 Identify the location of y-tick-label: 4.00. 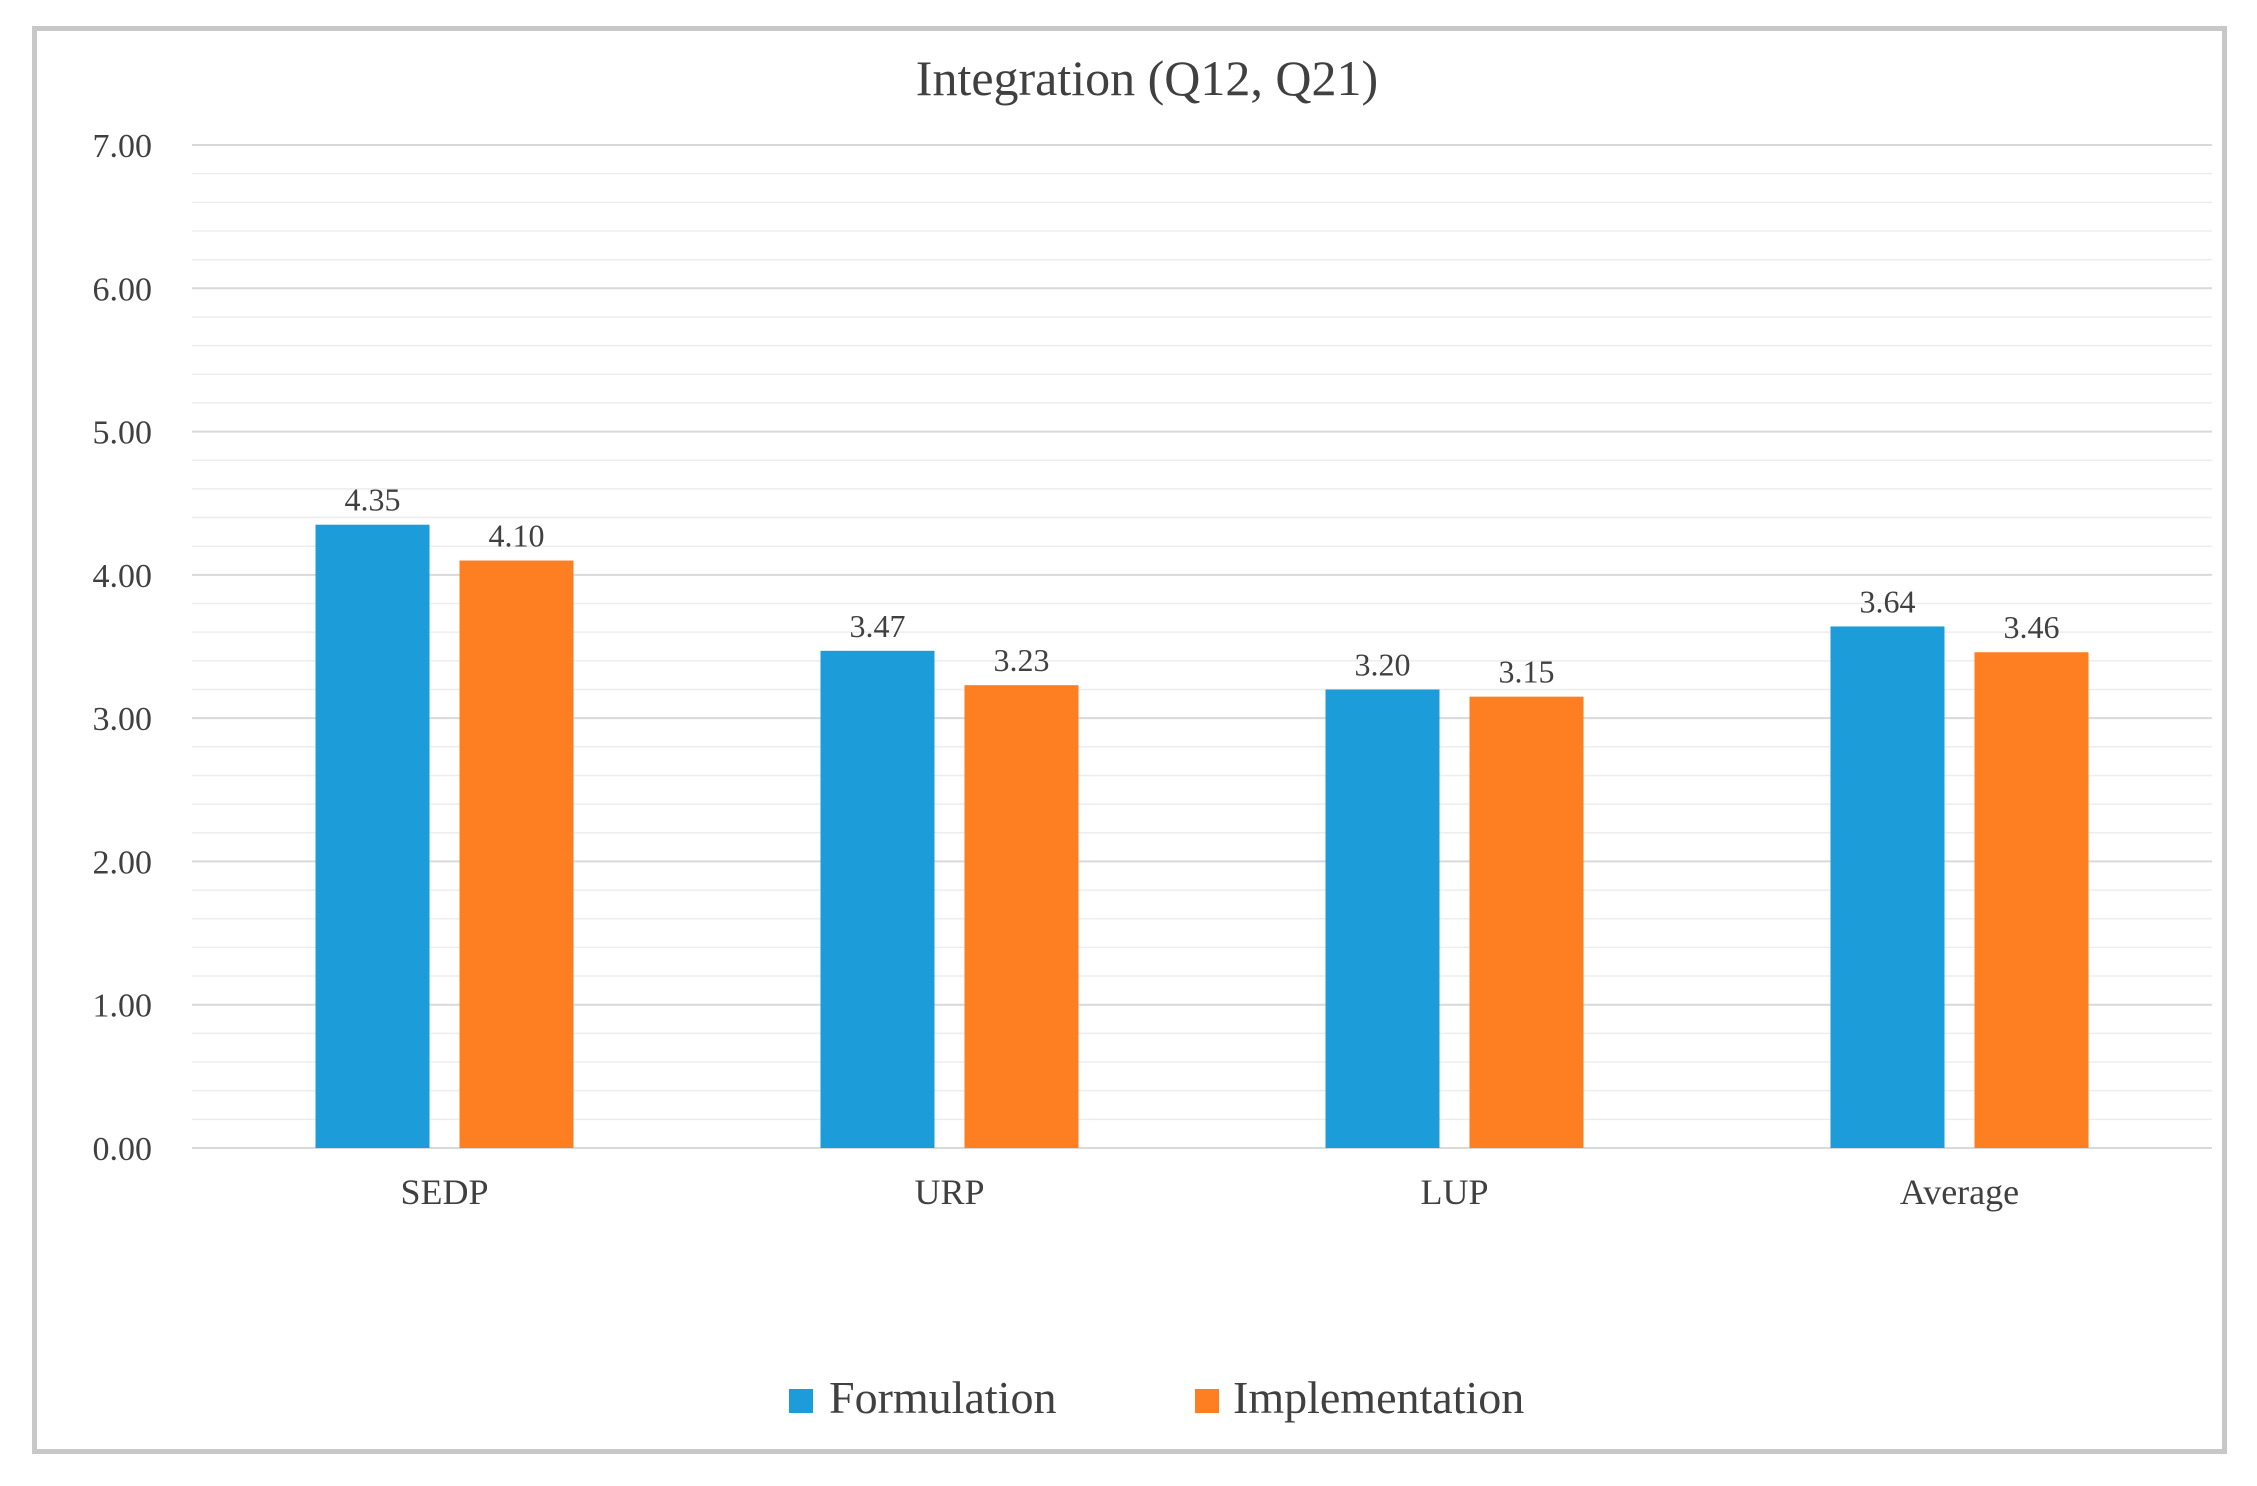
(123, 576).